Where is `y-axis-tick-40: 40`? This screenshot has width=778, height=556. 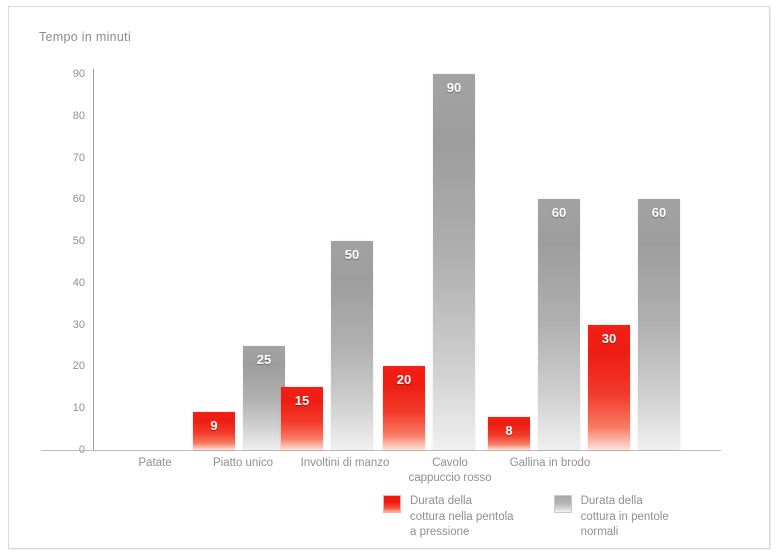
y-axis-tick-40: 40 is located at coordinates (78, 282).